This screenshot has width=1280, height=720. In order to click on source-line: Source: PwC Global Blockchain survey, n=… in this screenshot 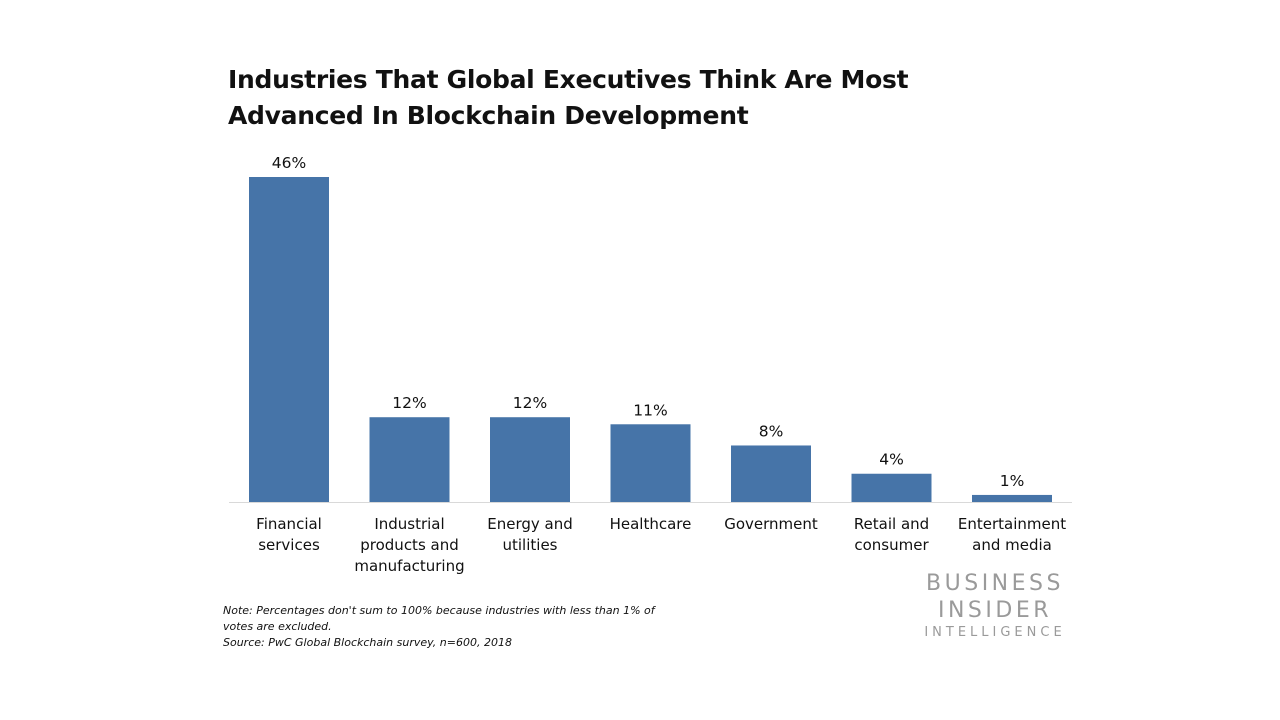, I will do `click(367, 642)`.